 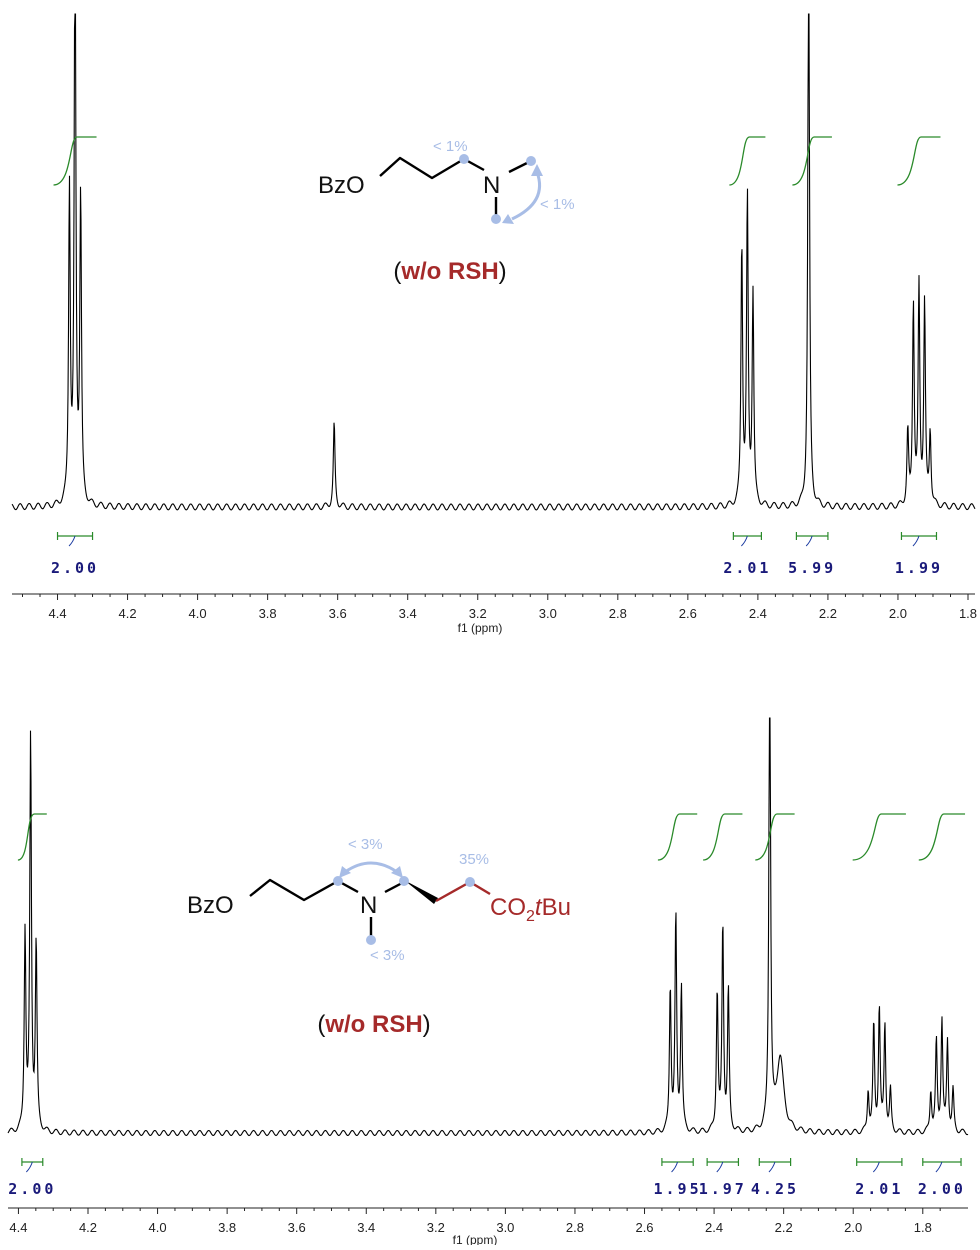 I want to click on condition-label-bottom: (w/o RSH), so click(x=373, y=1024).